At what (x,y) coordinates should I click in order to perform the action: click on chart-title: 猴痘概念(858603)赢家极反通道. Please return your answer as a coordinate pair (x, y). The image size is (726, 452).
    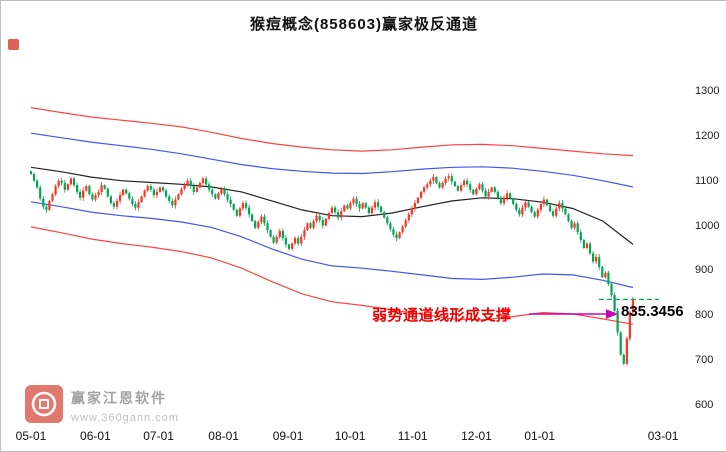
    Looking at the image, I should click on (364, 24).